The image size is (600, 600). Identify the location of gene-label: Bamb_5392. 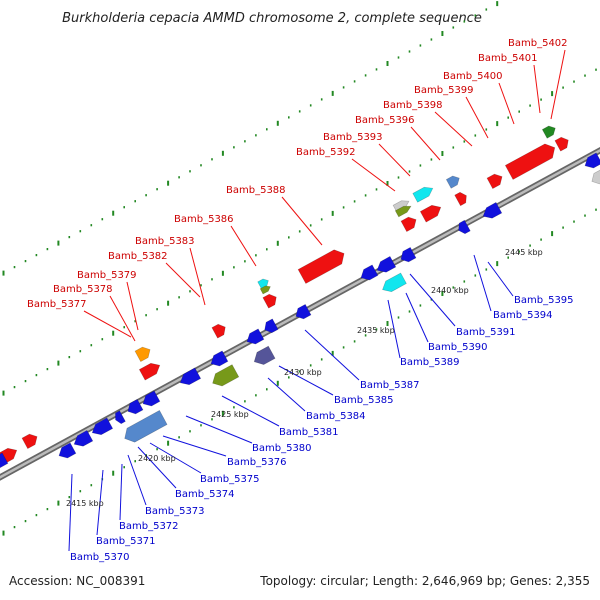
(326, 152).